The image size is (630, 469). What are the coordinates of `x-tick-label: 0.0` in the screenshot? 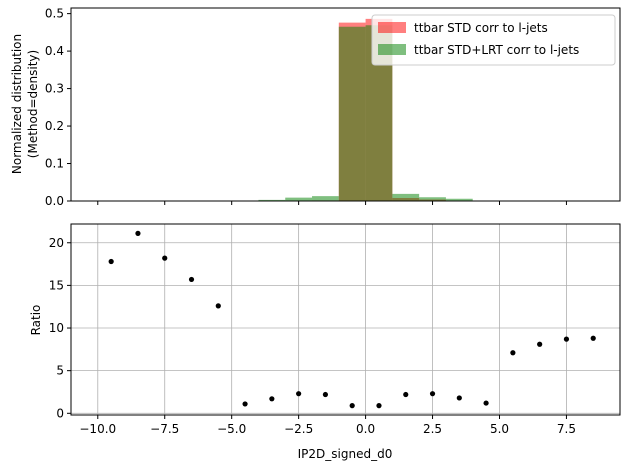 It's located at (365, 429).